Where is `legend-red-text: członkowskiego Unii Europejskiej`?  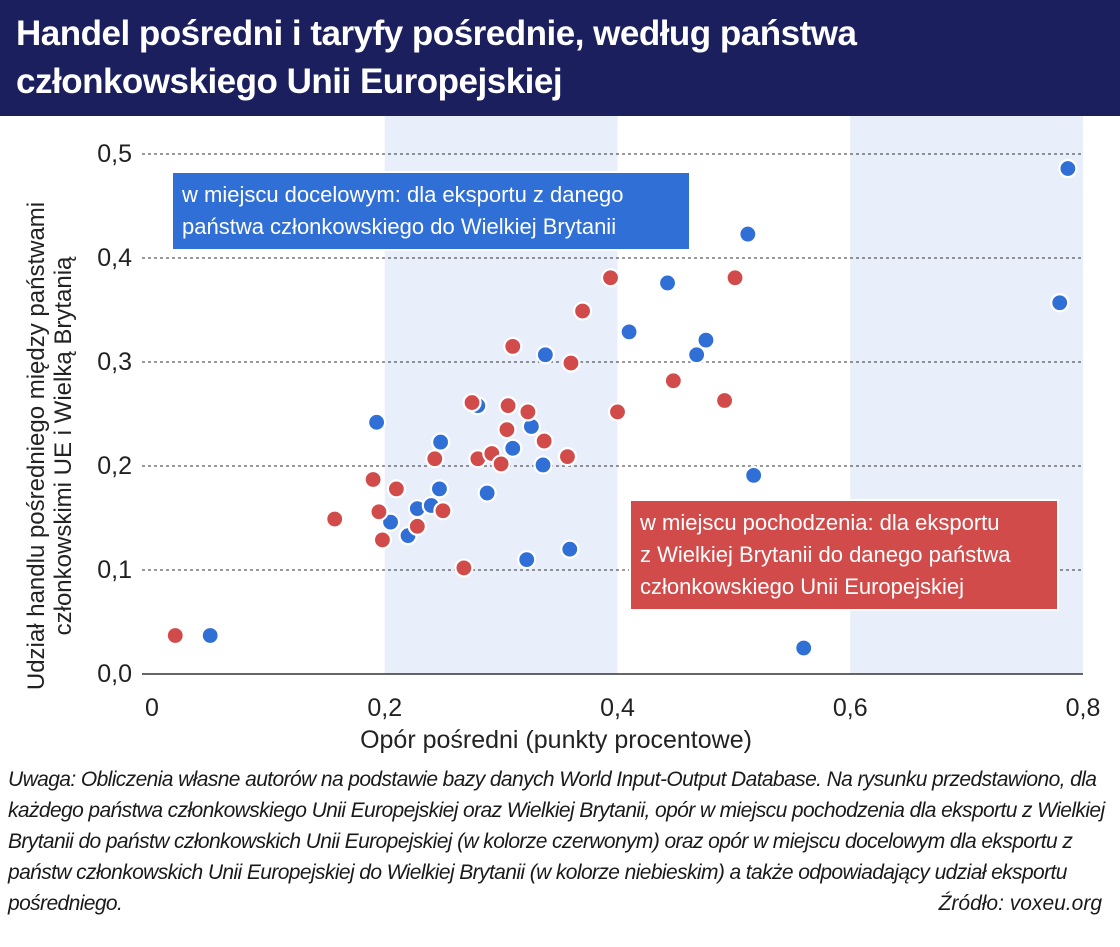
legend-red-text: członkowskiego Unii Europejskiej is located at coordinates (802, 586).